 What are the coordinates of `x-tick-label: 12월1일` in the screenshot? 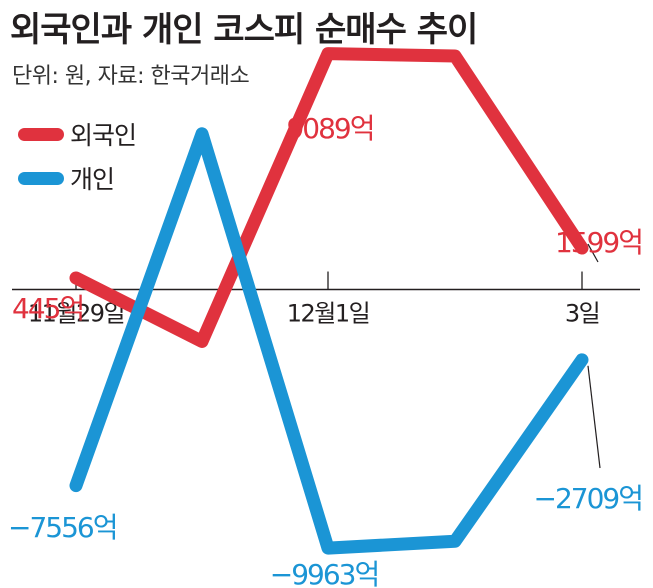 It's located at (328, 314).